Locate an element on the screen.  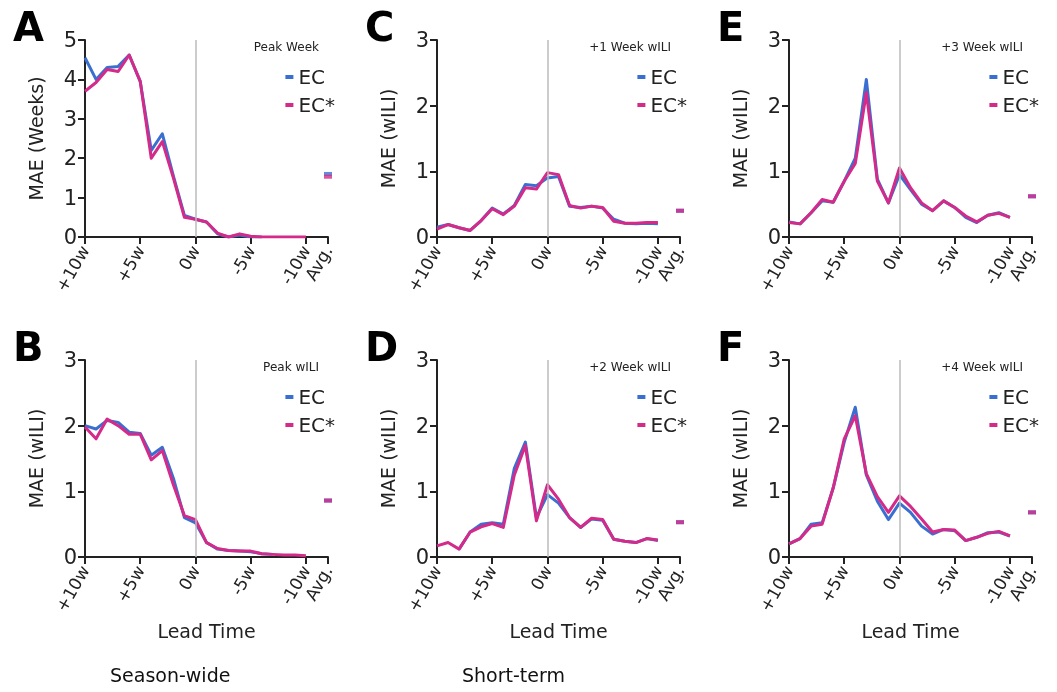
text: Season-wide is located at coordinates (170, 674).